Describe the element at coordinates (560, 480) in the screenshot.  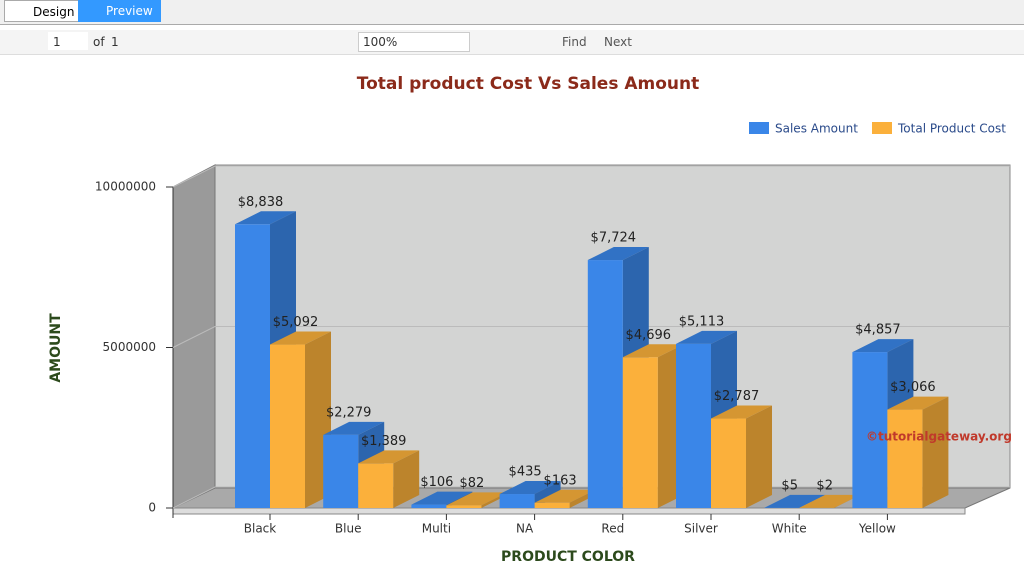
I see `value-label: $163` at that location.